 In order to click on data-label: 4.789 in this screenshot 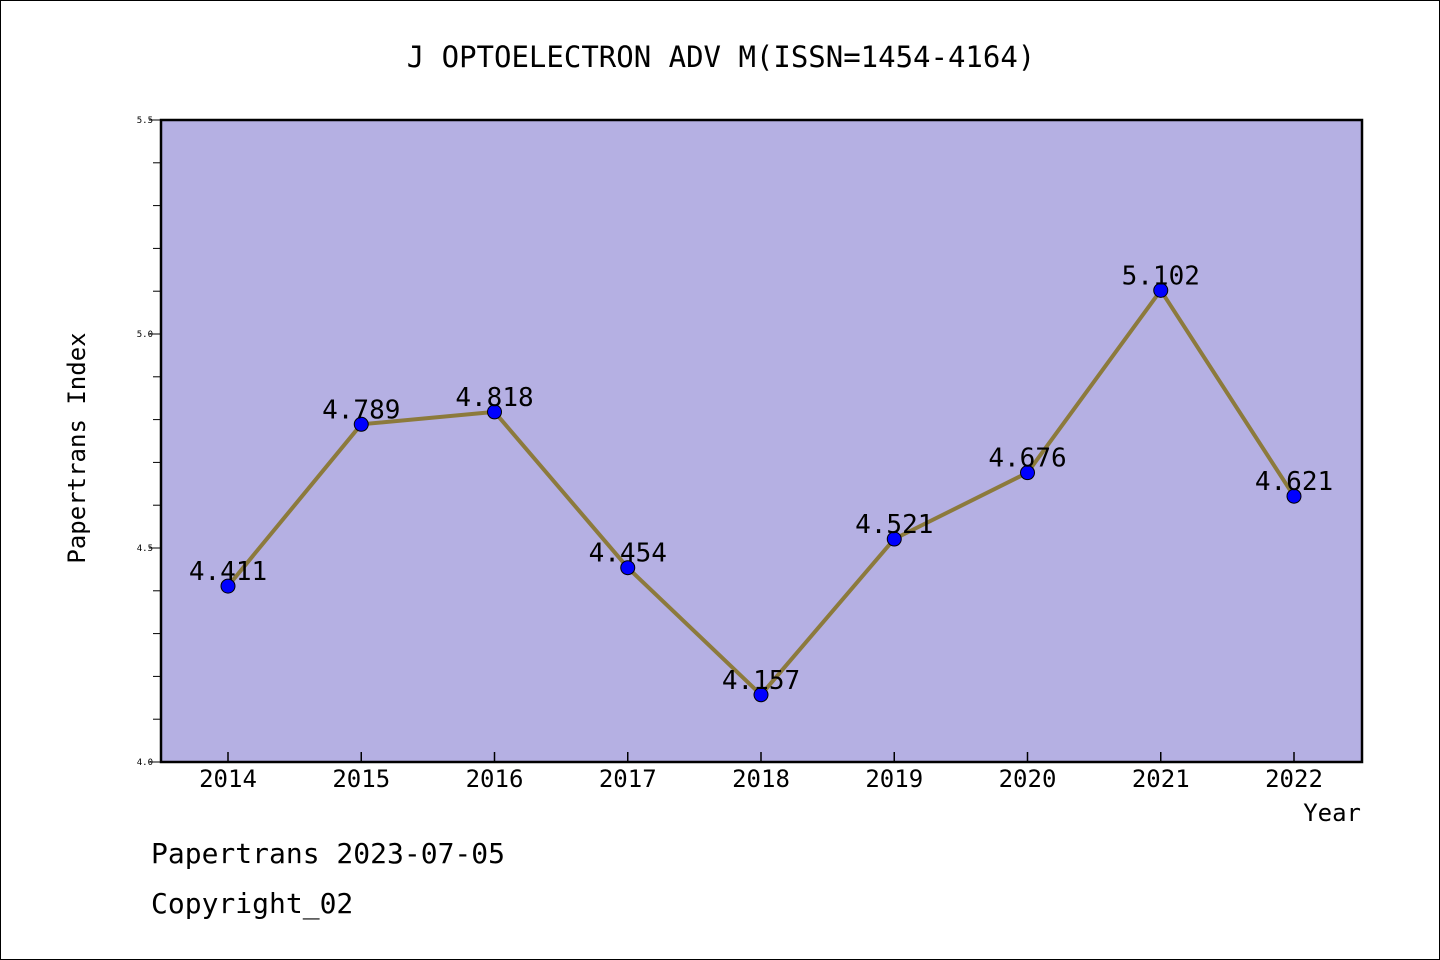, I will do `click(361, 410)`.